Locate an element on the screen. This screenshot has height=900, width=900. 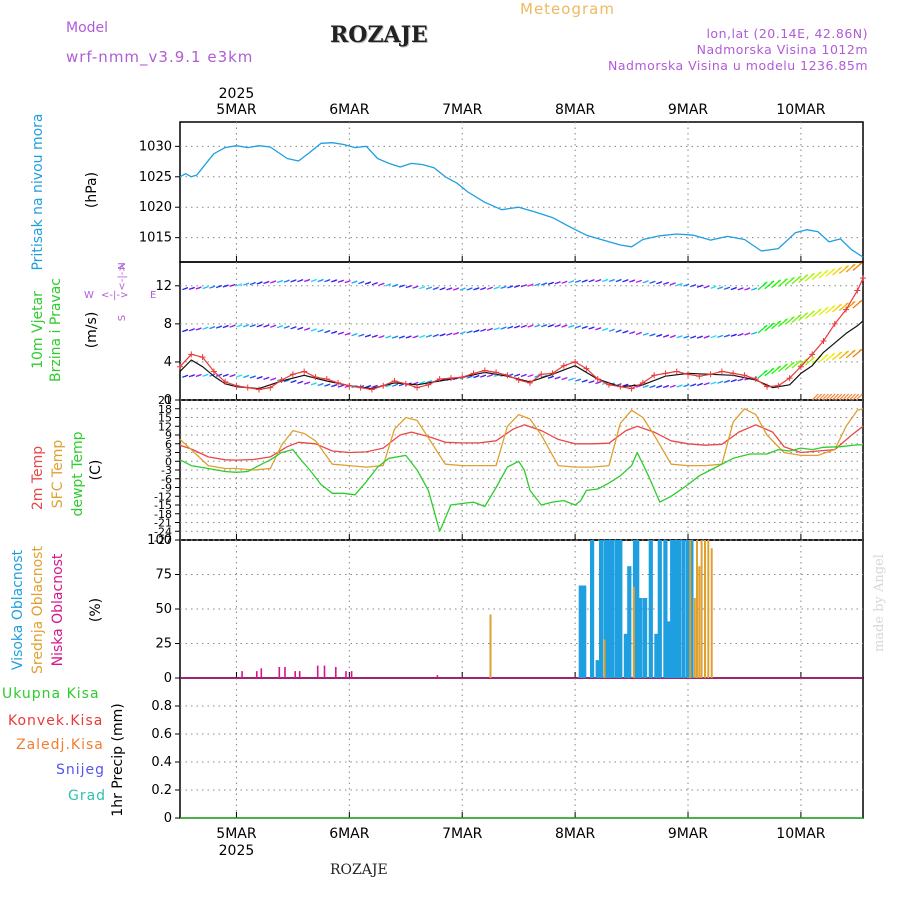
product-title: Meteogram is located at coordinates (567, 9).